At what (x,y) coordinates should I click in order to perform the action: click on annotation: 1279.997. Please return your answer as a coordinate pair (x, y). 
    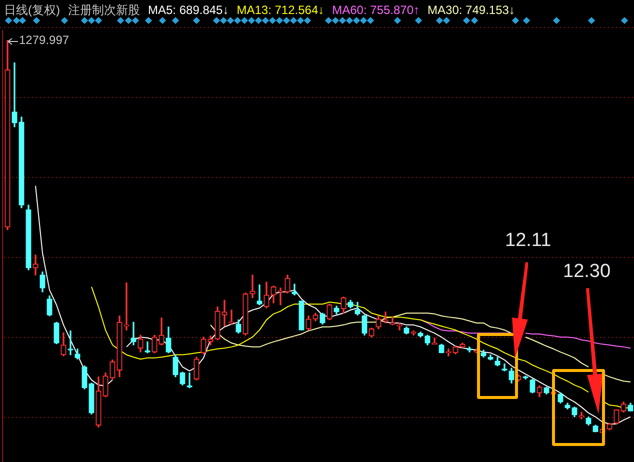
    Looking at the image, I should click on (44, 40).